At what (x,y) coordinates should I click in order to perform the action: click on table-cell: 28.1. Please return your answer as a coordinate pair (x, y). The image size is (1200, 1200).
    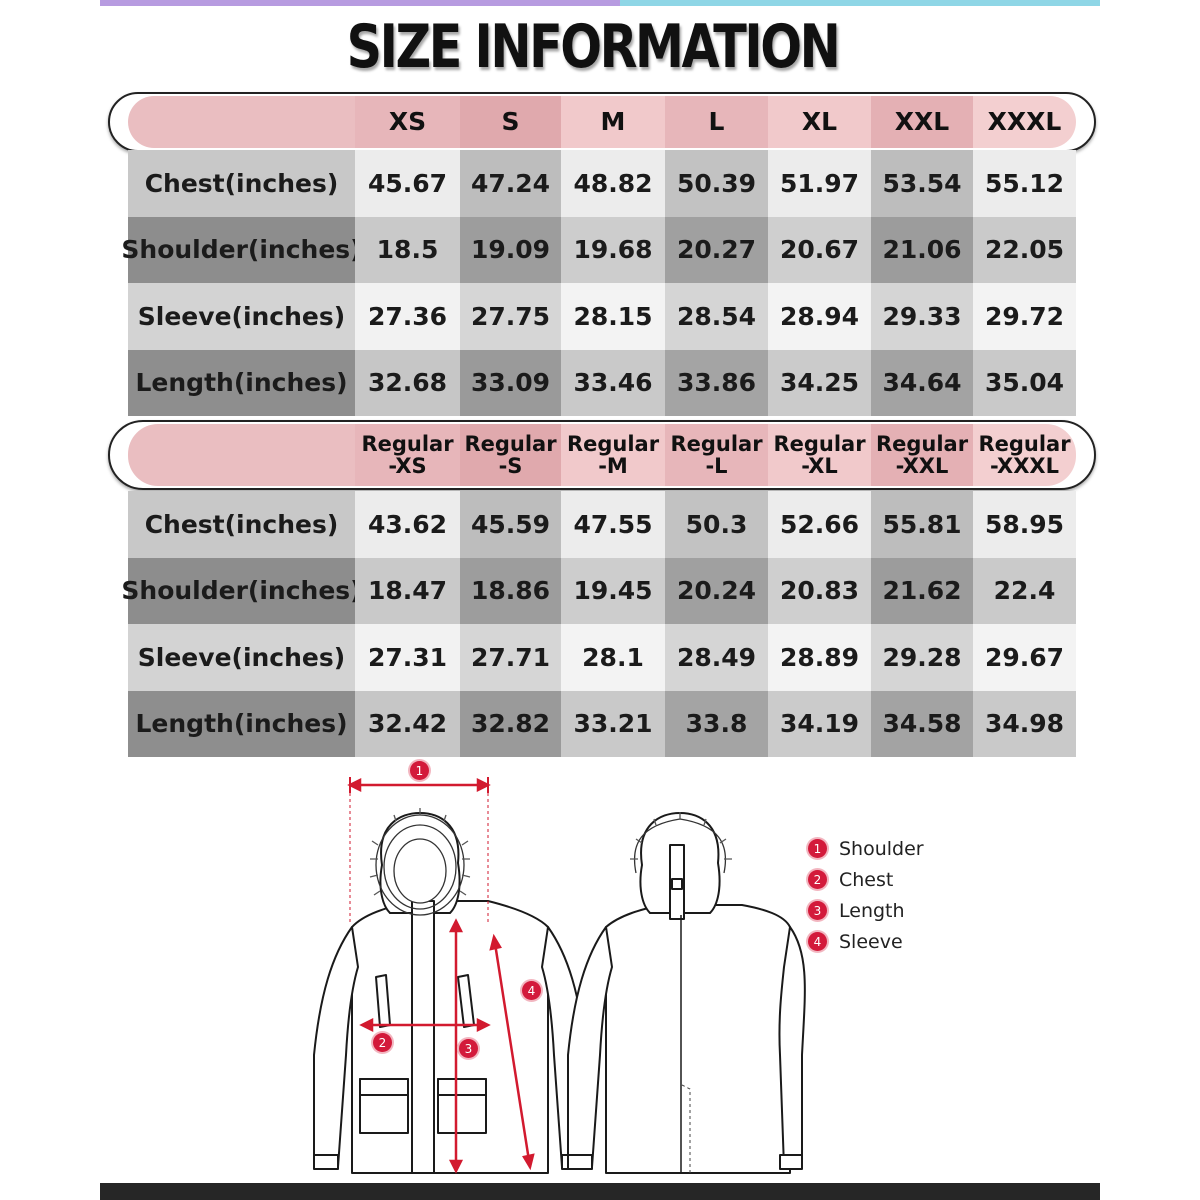
    Looking at the image, I should click on (613, 657).